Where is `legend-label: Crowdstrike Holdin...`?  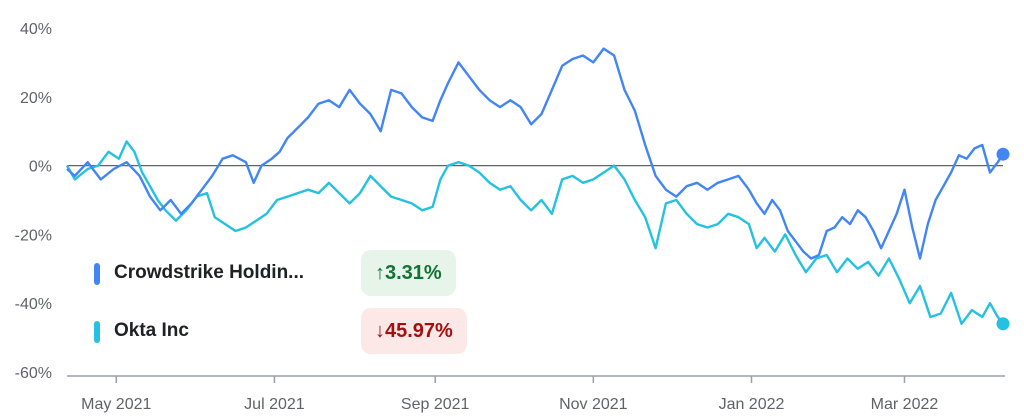 legend-label: Crowdstrike Holdin... is located at coordinates (209, 272).